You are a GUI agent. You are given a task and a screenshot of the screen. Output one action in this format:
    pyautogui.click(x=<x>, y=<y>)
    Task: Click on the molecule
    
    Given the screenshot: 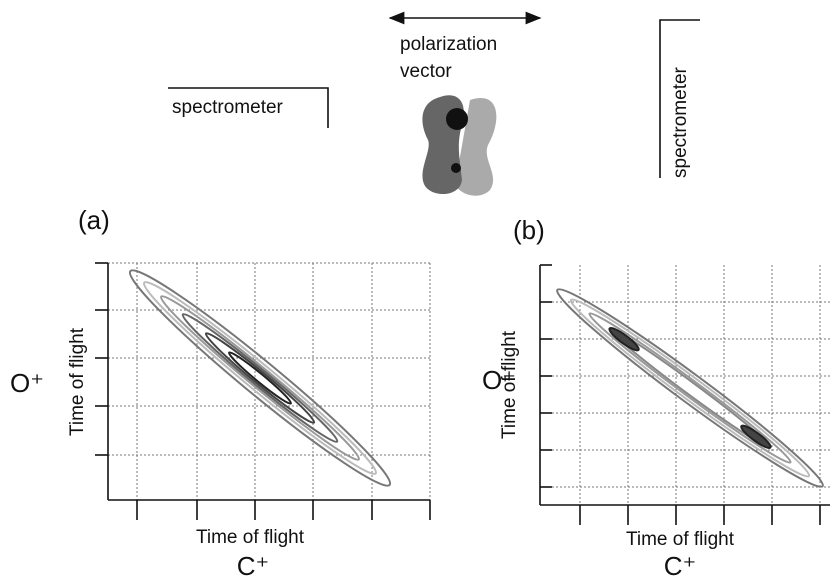 What is the action you would take?
    pyautogui.click(x=459, y=145)
    